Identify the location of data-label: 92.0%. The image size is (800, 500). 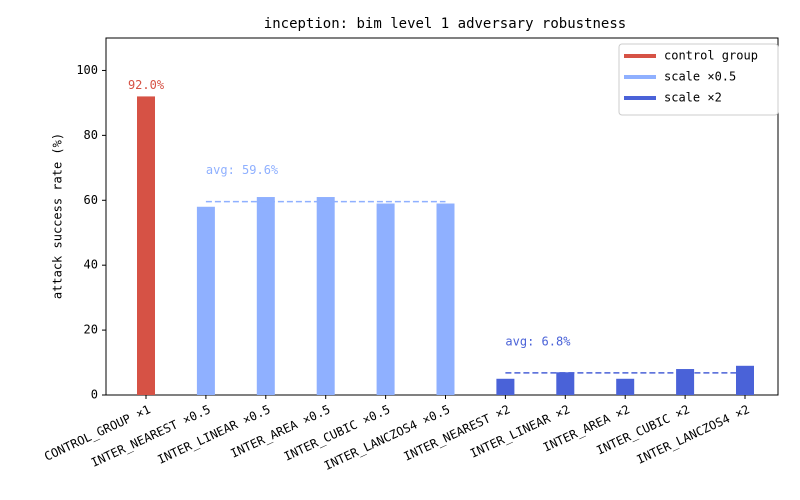
(146, 85).